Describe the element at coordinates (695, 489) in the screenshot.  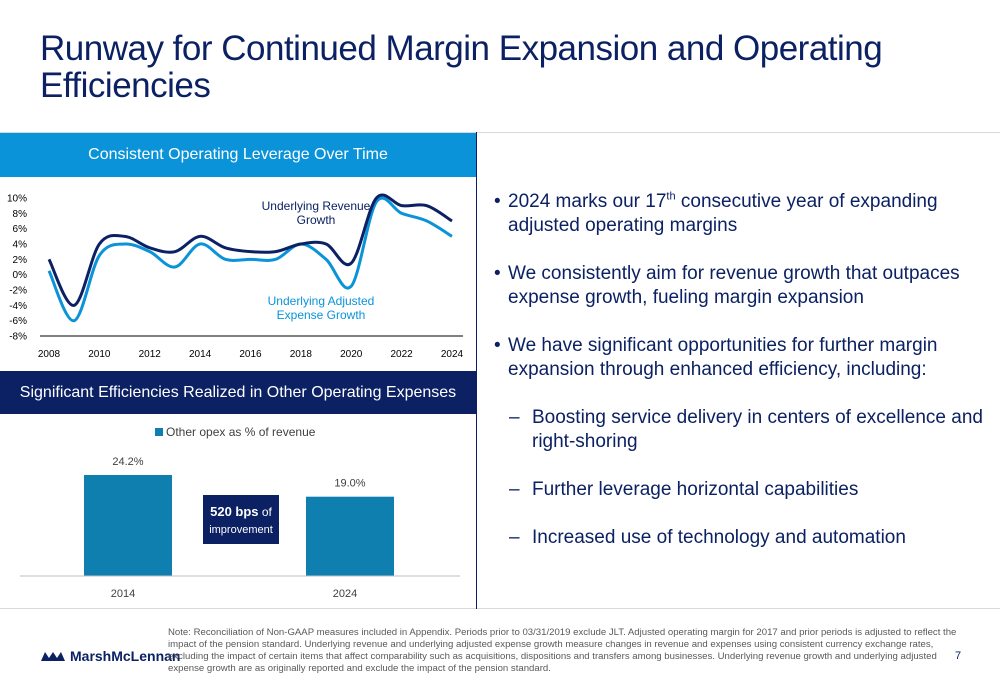
I see `sub-bullet-2-text: Further leverage horizontal capabilities` at that location.